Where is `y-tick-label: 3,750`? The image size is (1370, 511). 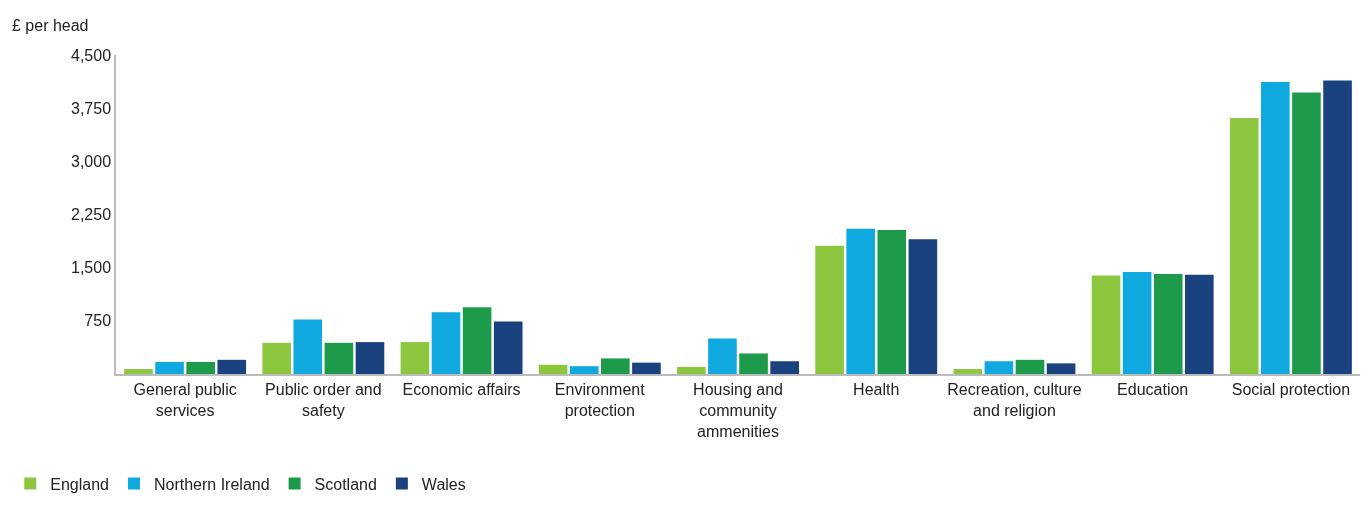 y-tick-label: 3,750 is located at coordinates (91, 108).